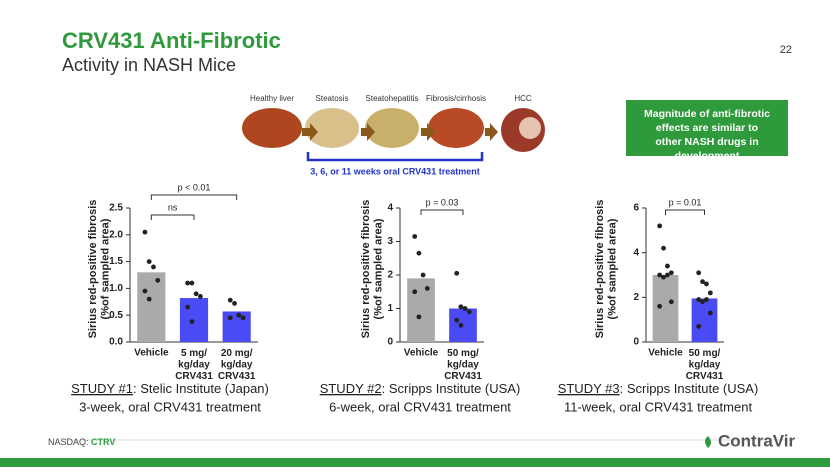 The image size is (830, 472). What do you see at coordinates (237, 365) in the screenshot?
I see `x-tick-label: 20 mg/kg/day CRV431` at bounding box center [237, 365].